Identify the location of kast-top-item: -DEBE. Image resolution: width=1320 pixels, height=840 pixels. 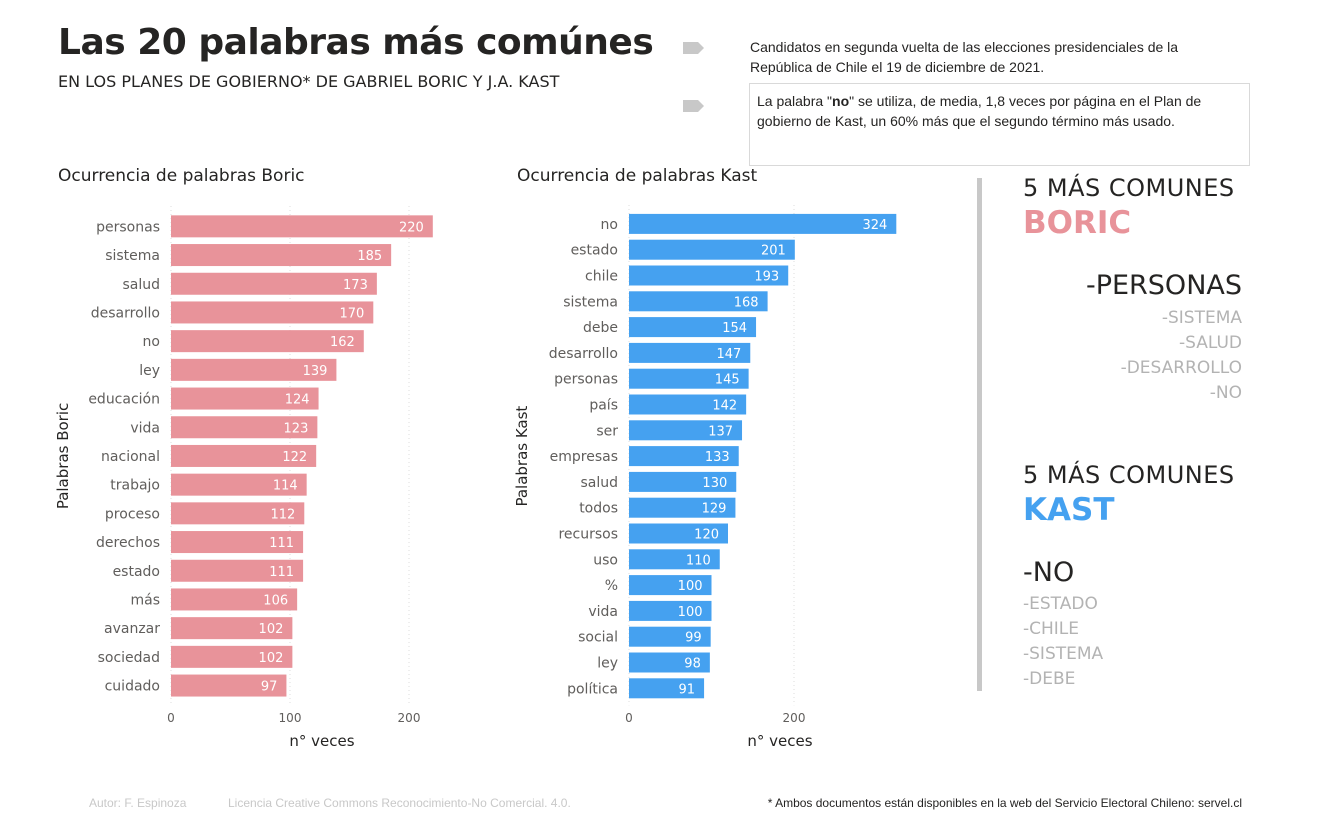
(1049, 679).